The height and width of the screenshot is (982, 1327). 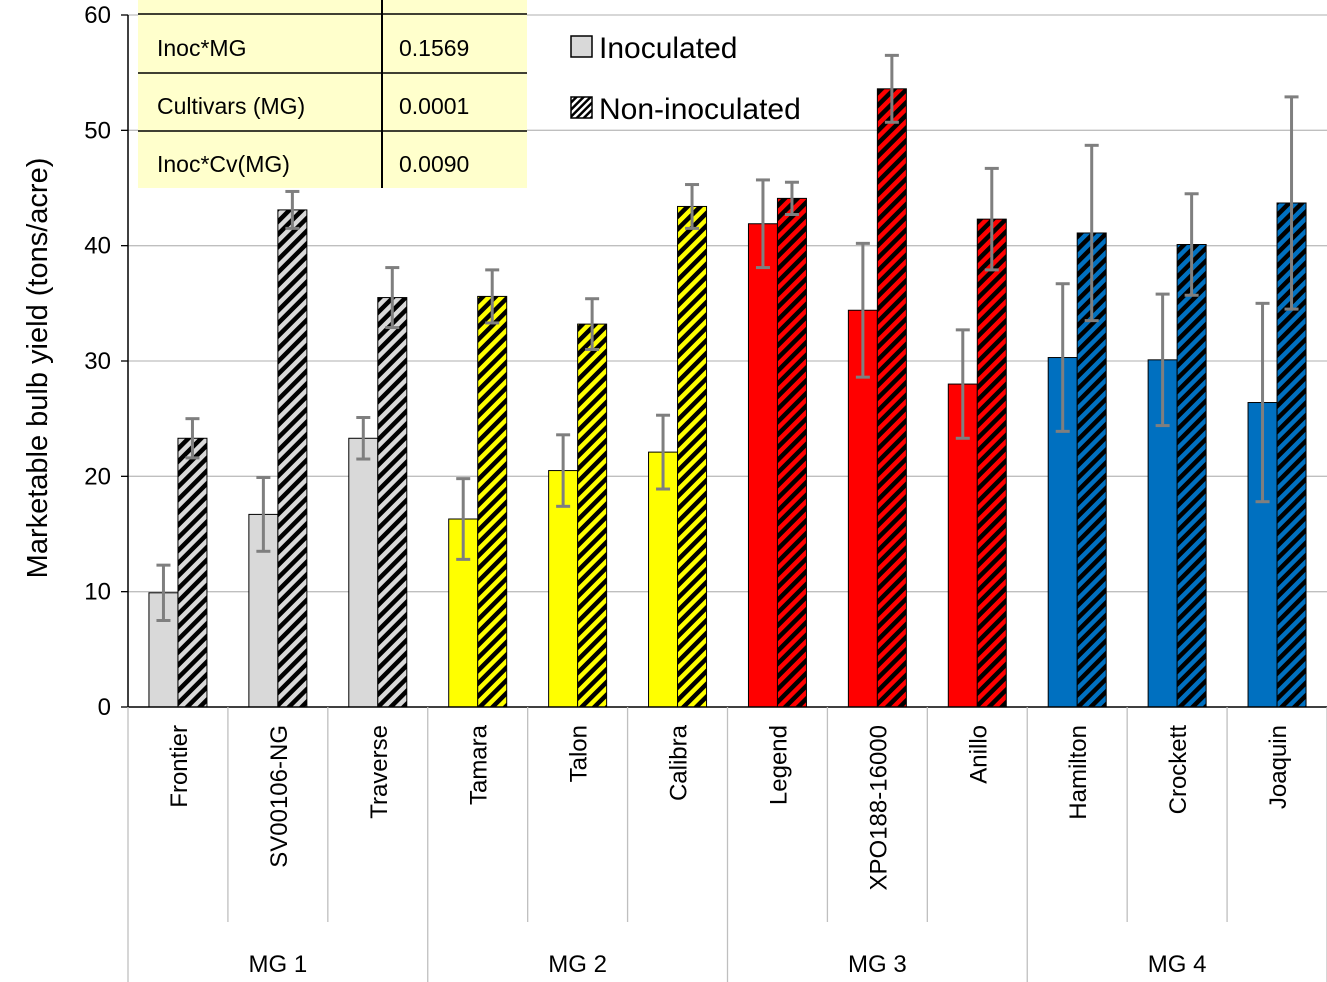 I want to click on category-label: Legend, so click(x=778, y=765).